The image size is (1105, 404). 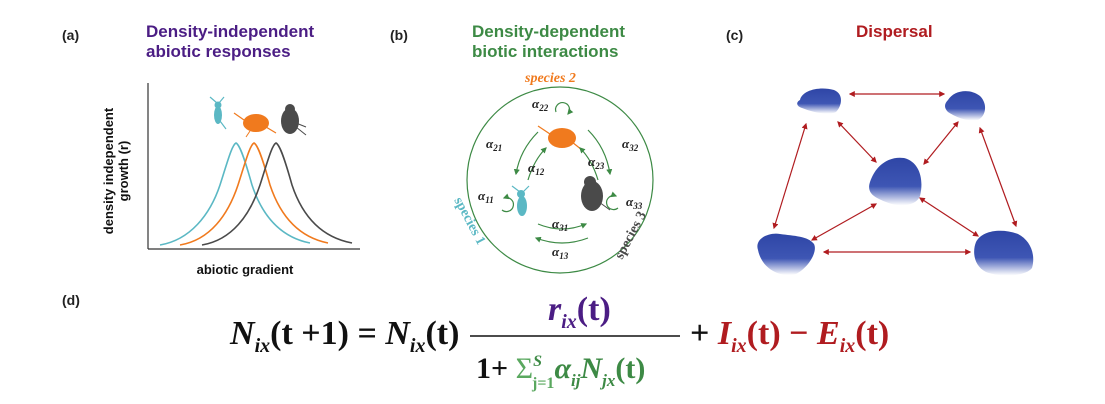 I want to click on species3-label: species 3, so click(x=631, y=235).